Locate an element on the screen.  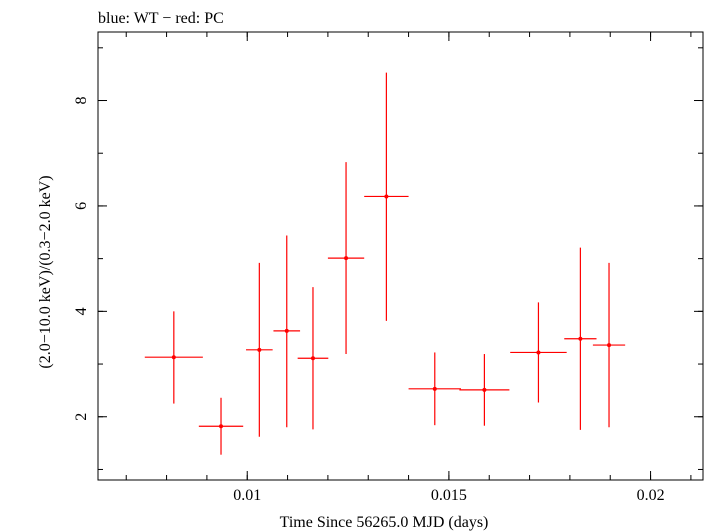
x-tick-label: 0.02 is located at coordinates (651, 495).